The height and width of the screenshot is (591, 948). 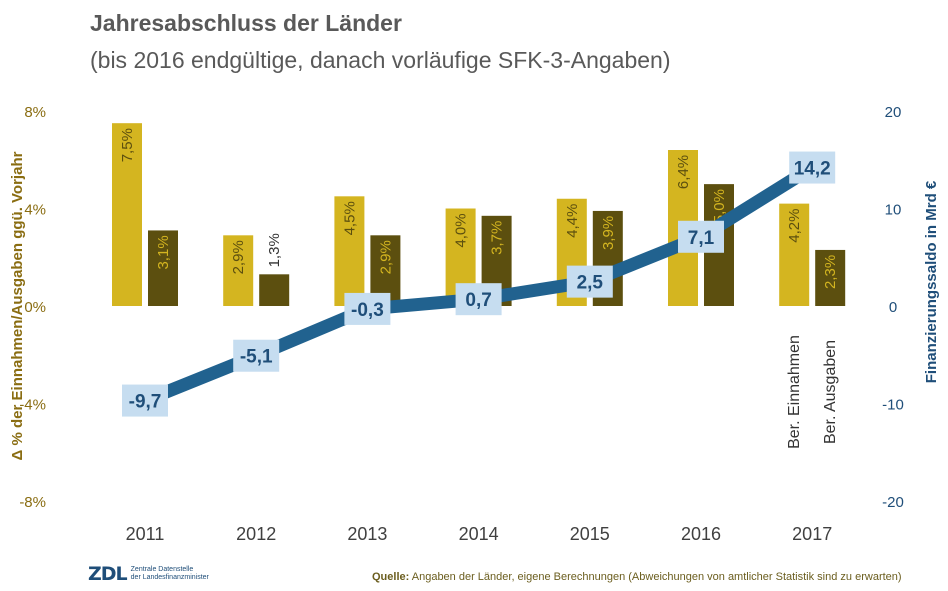 I want to click on y-left-tick-label: -8%, so click(x=32, y=502).